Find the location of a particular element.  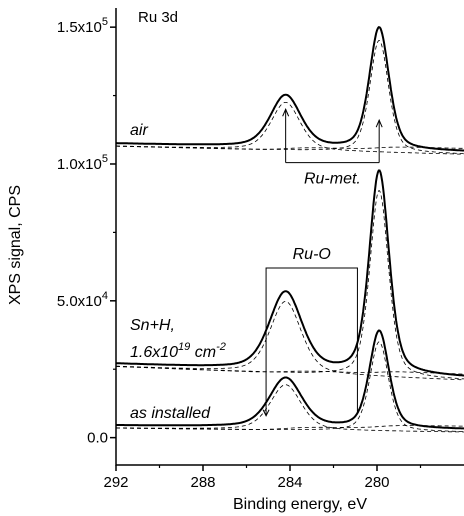

y-tick-label: 0.0 is located at coordinates (97, 438).